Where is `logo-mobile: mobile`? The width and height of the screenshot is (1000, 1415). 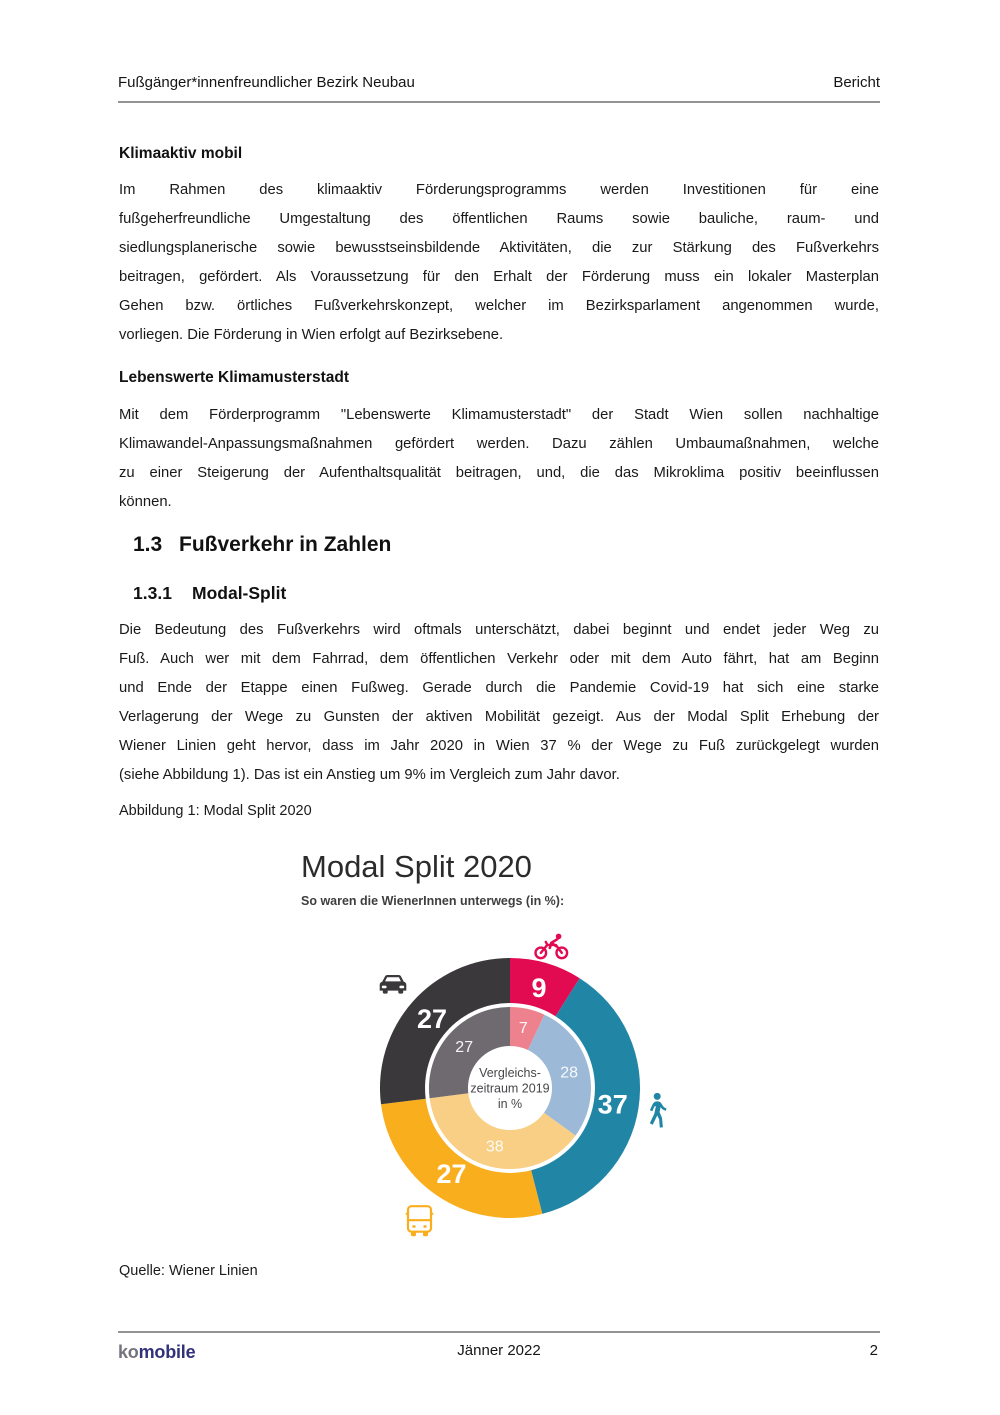
logo-mobile: mobile is located at coordinates (167, 1352).